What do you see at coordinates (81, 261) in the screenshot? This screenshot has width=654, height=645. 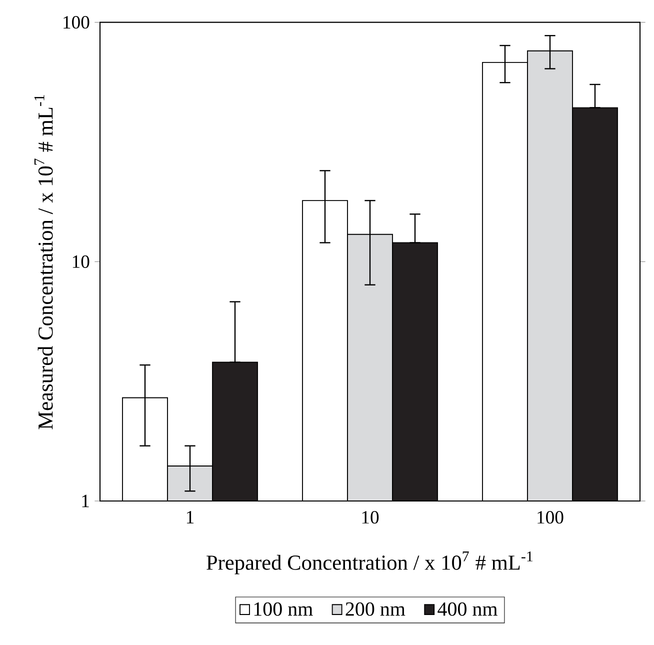 I see `y-tick-label: 10` at bounding box center [81, 261].